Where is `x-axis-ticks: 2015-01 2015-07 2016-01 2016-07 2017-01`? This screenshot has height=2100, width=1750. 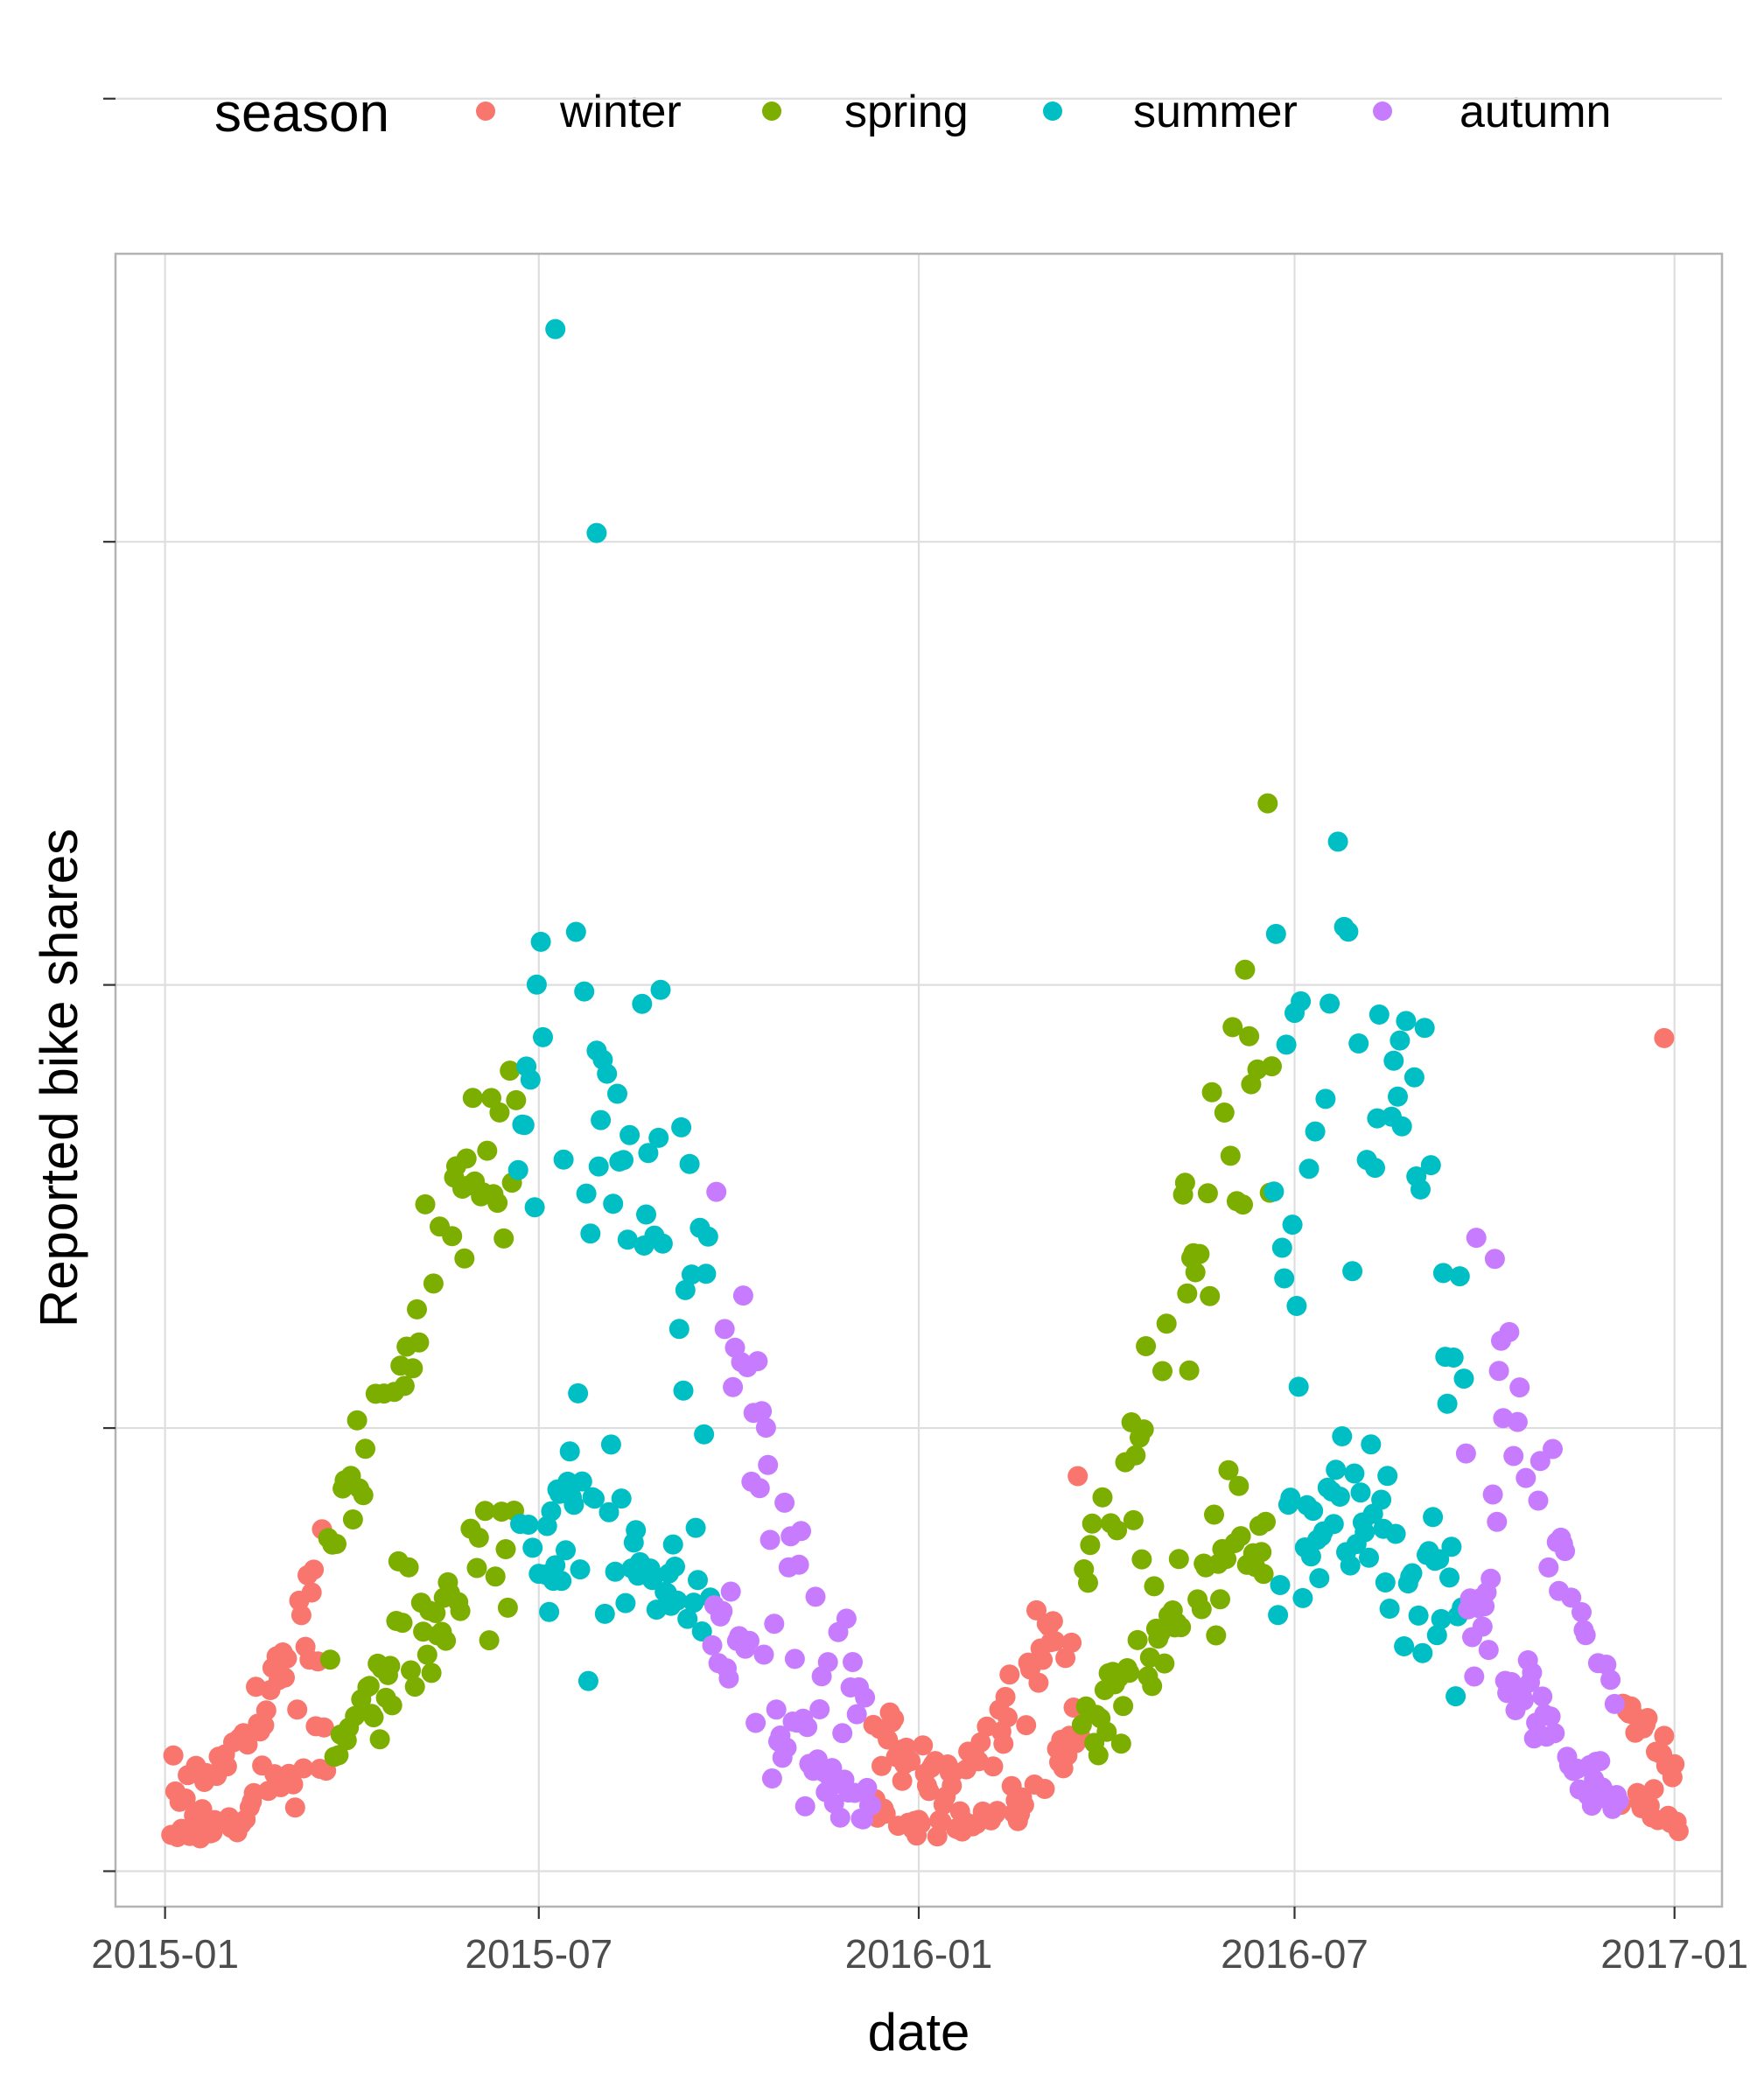 x-axis-ticks: 2015-01 2015-07 2016-01 2016-07 2017-01 is located at coordinates (919, 1942).